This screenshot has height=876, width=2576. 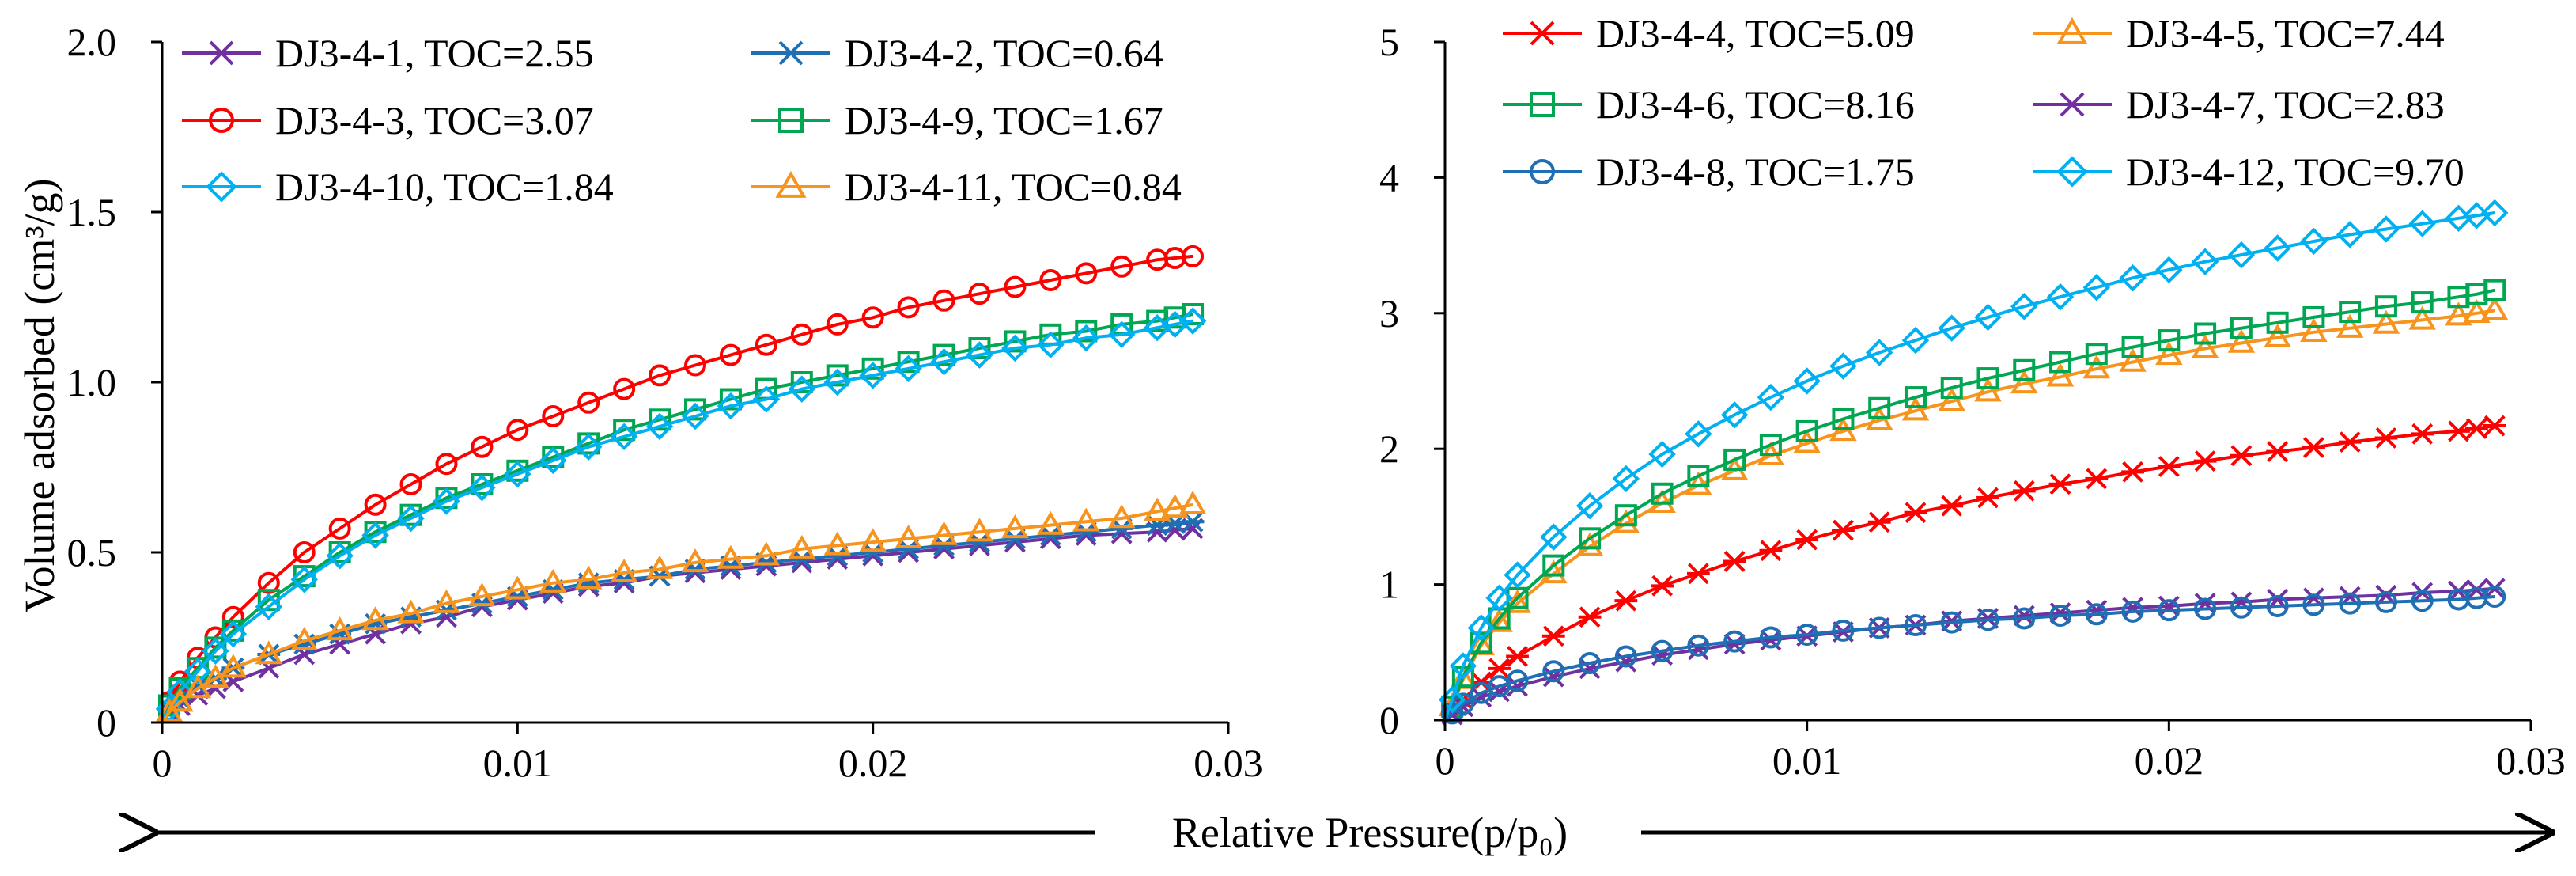 What do you see at coordinates (677, 625) in the screenshot?
I see `left-series-line` at bounding box center [677, 625].